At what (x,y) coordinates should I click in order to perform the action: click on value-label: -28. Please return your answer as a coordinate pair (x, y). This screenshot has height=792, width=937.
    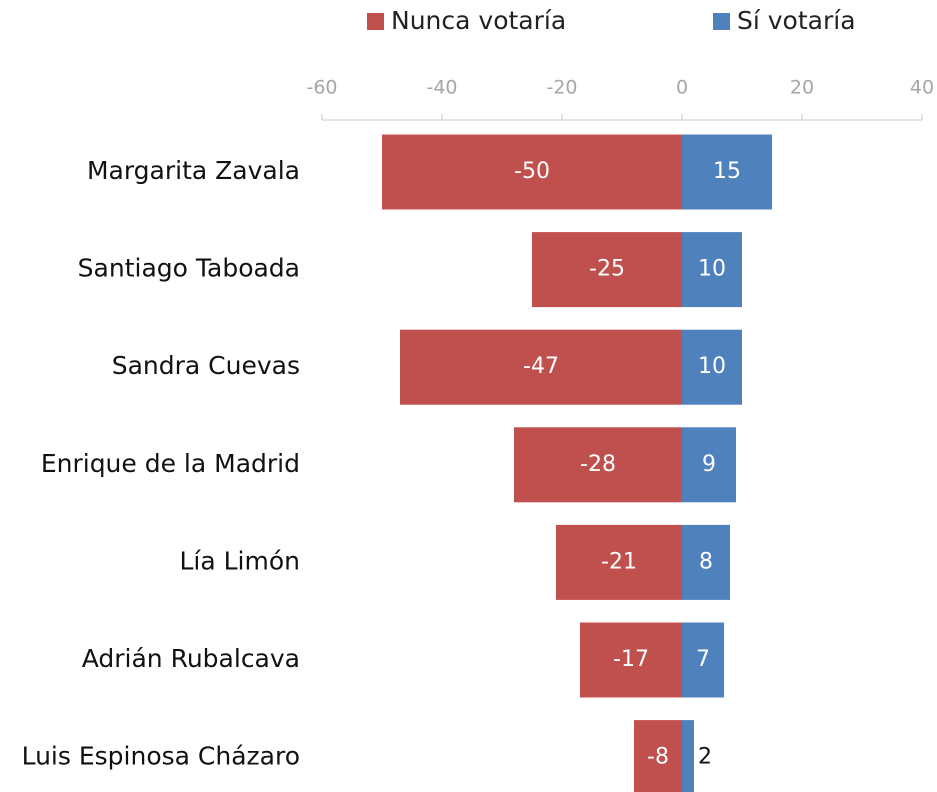
    Looking at the image, I should click on (598, 464).